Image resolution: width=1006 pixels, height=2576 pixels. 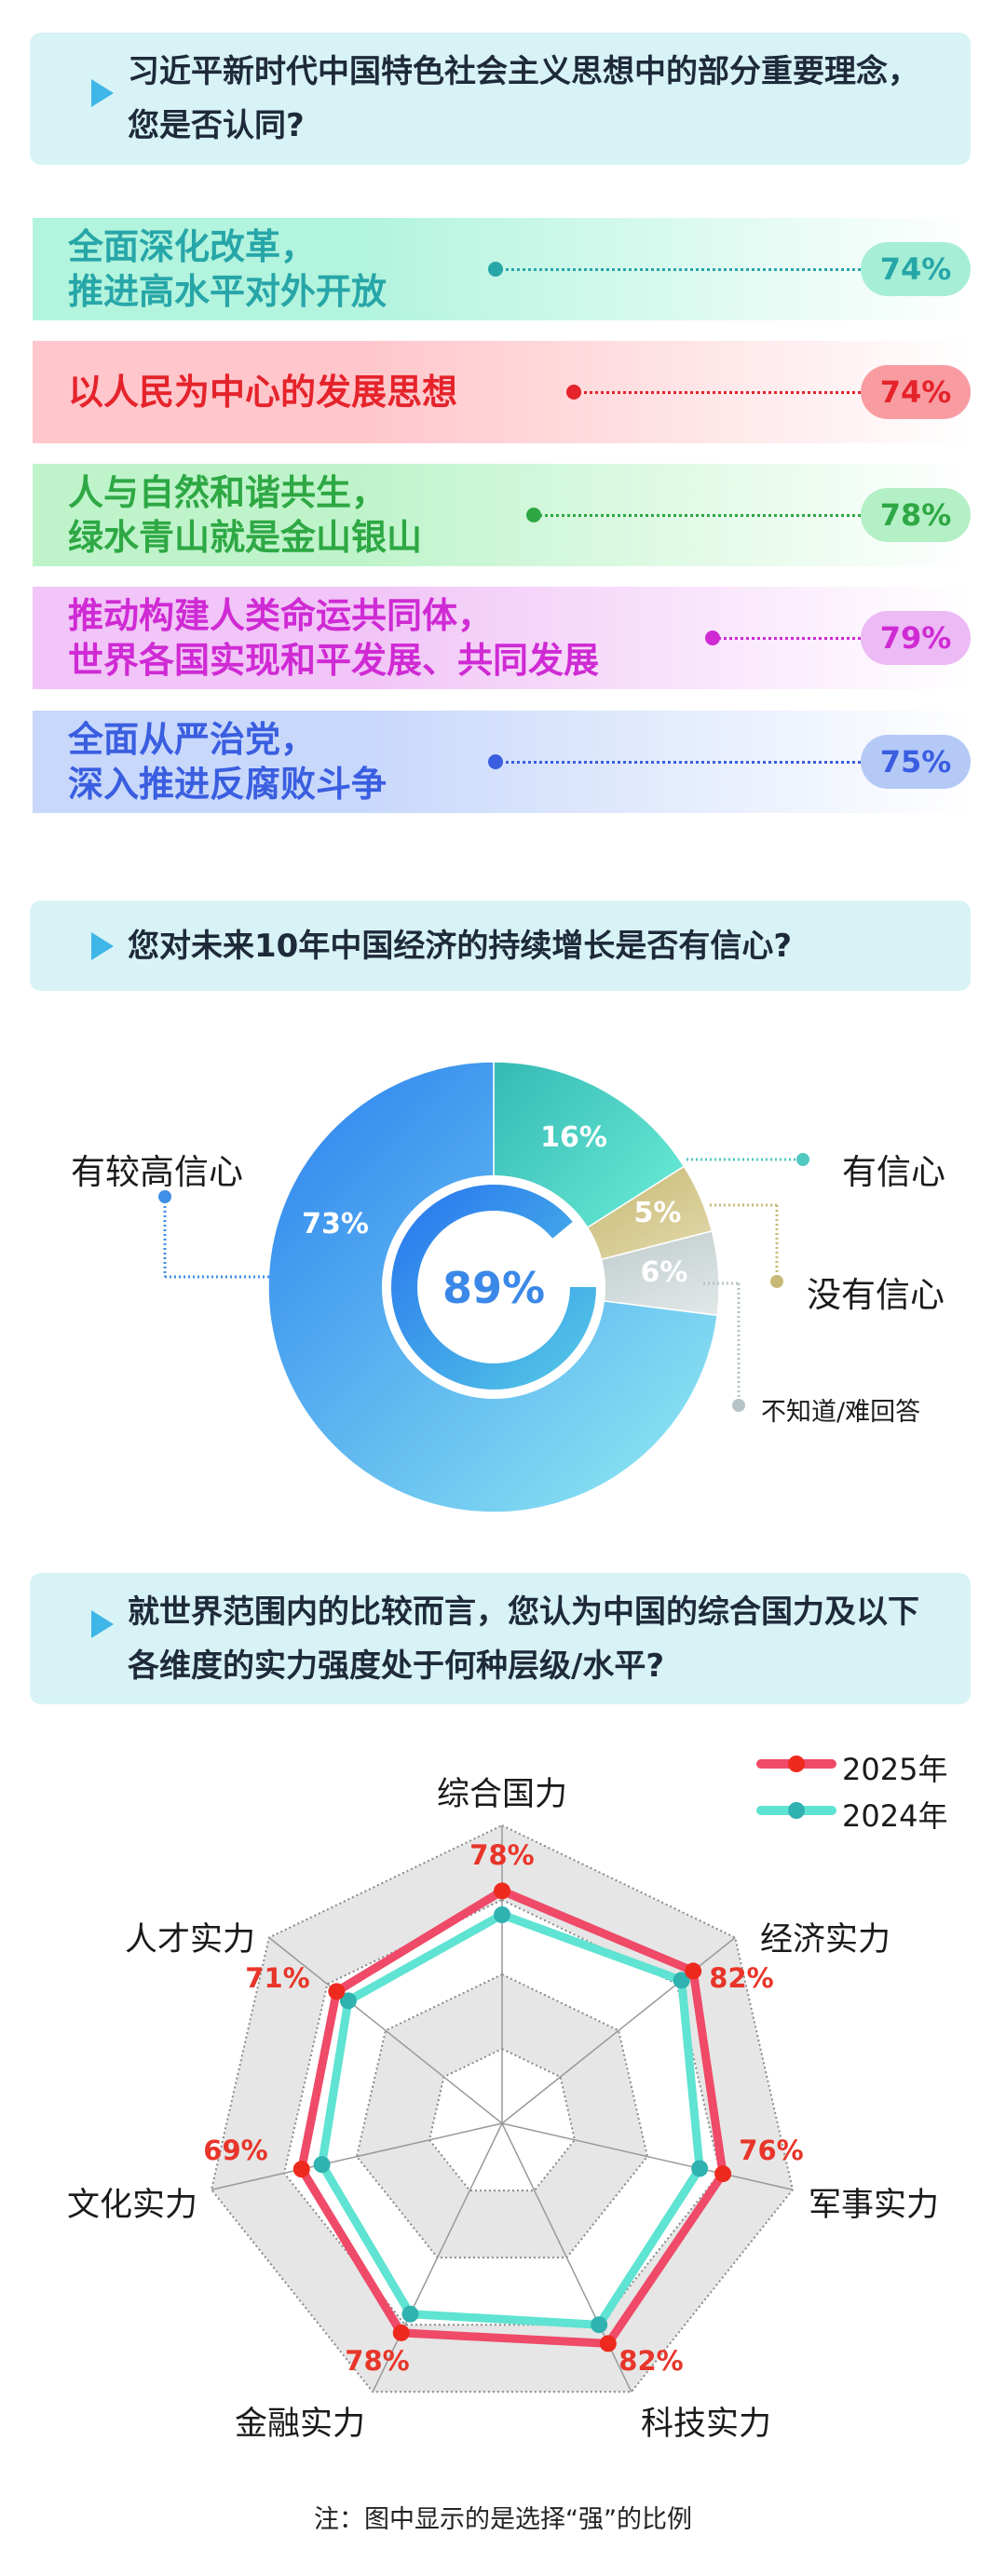 I want to click on belief-item: 以人民为中心的发展思想 74%, so click(x=503, y=392).